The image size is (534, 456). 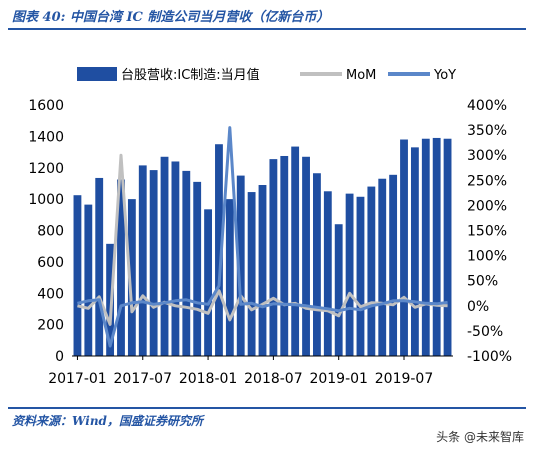 What do you see at coordinates (487, 106) in the screenshot?
I see `y-right-tick-label: 400%` at bounding box center [487, 106].